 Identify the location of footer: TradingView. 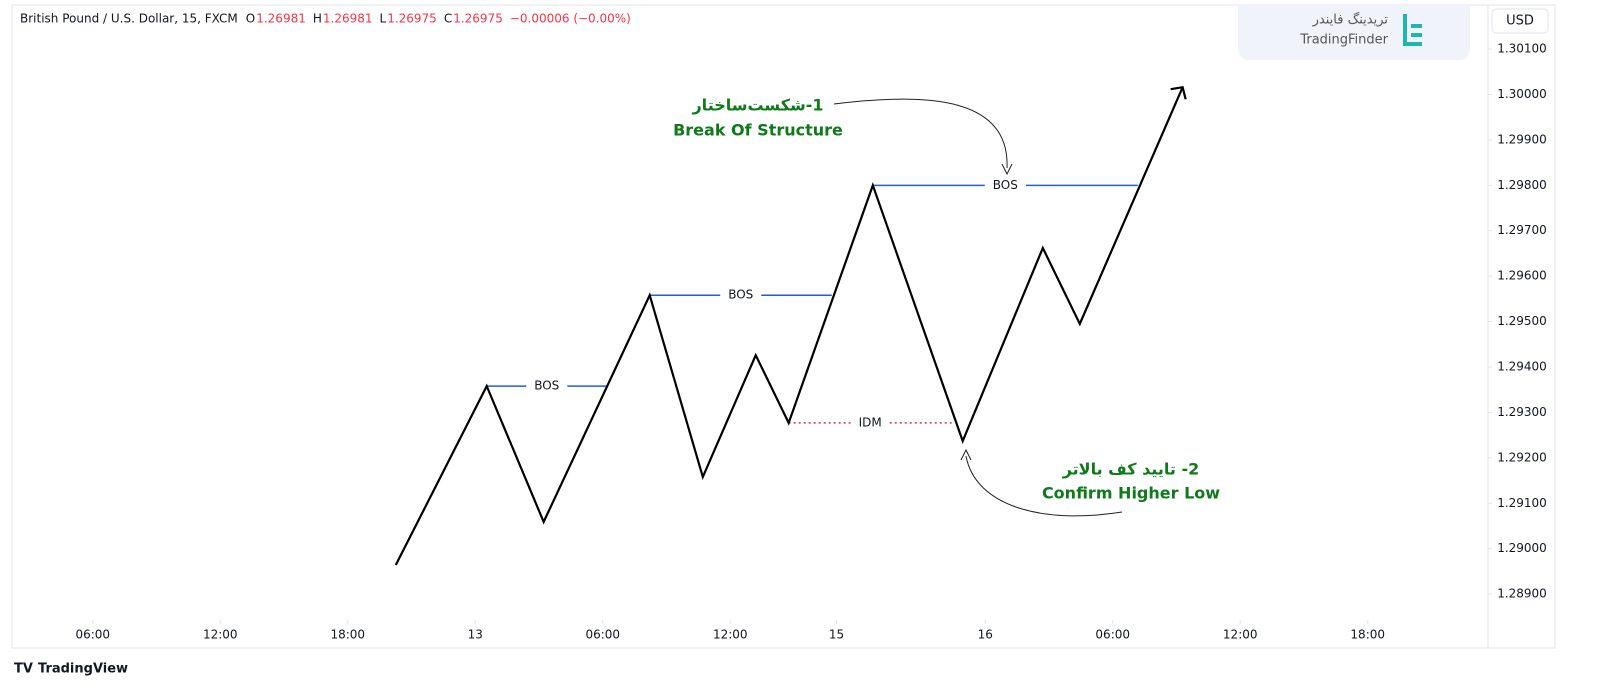
(83, 669).